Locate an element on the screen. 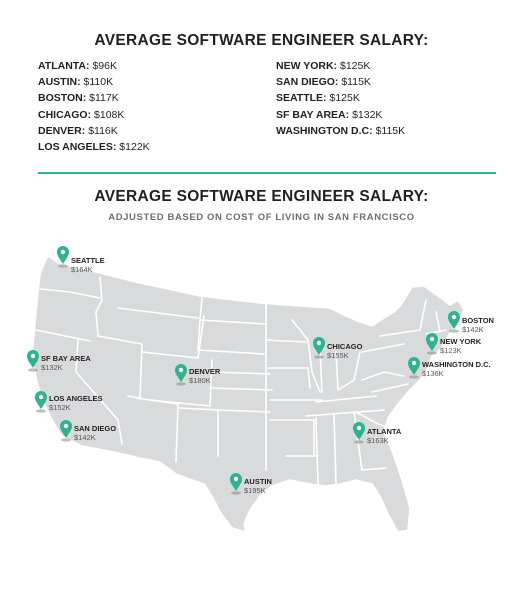  salary-row-washington-dc: WASHINGTON D.C: $115K is located at coordinates (340, 131).